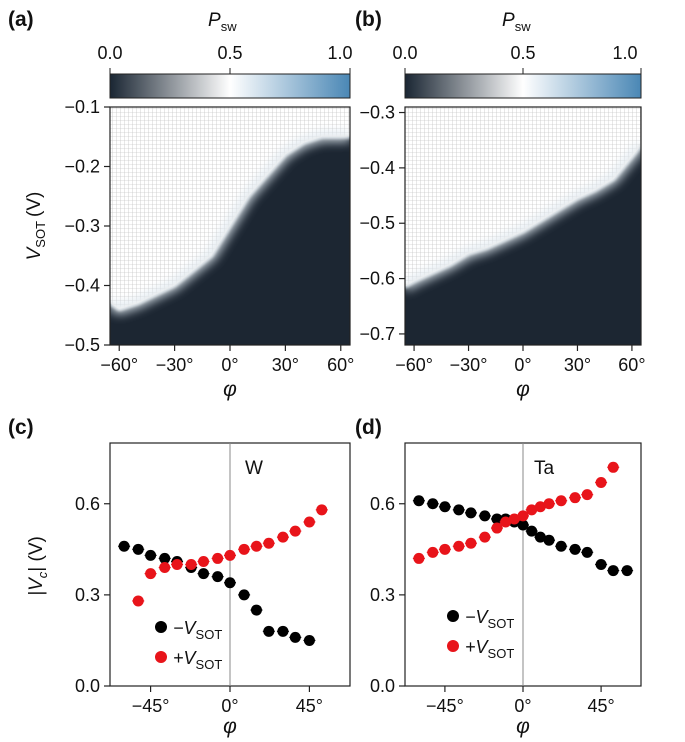  Describe the element at coordinates (414, 365) in the screenshot. I see `x-tick-label: −60°` at that location.